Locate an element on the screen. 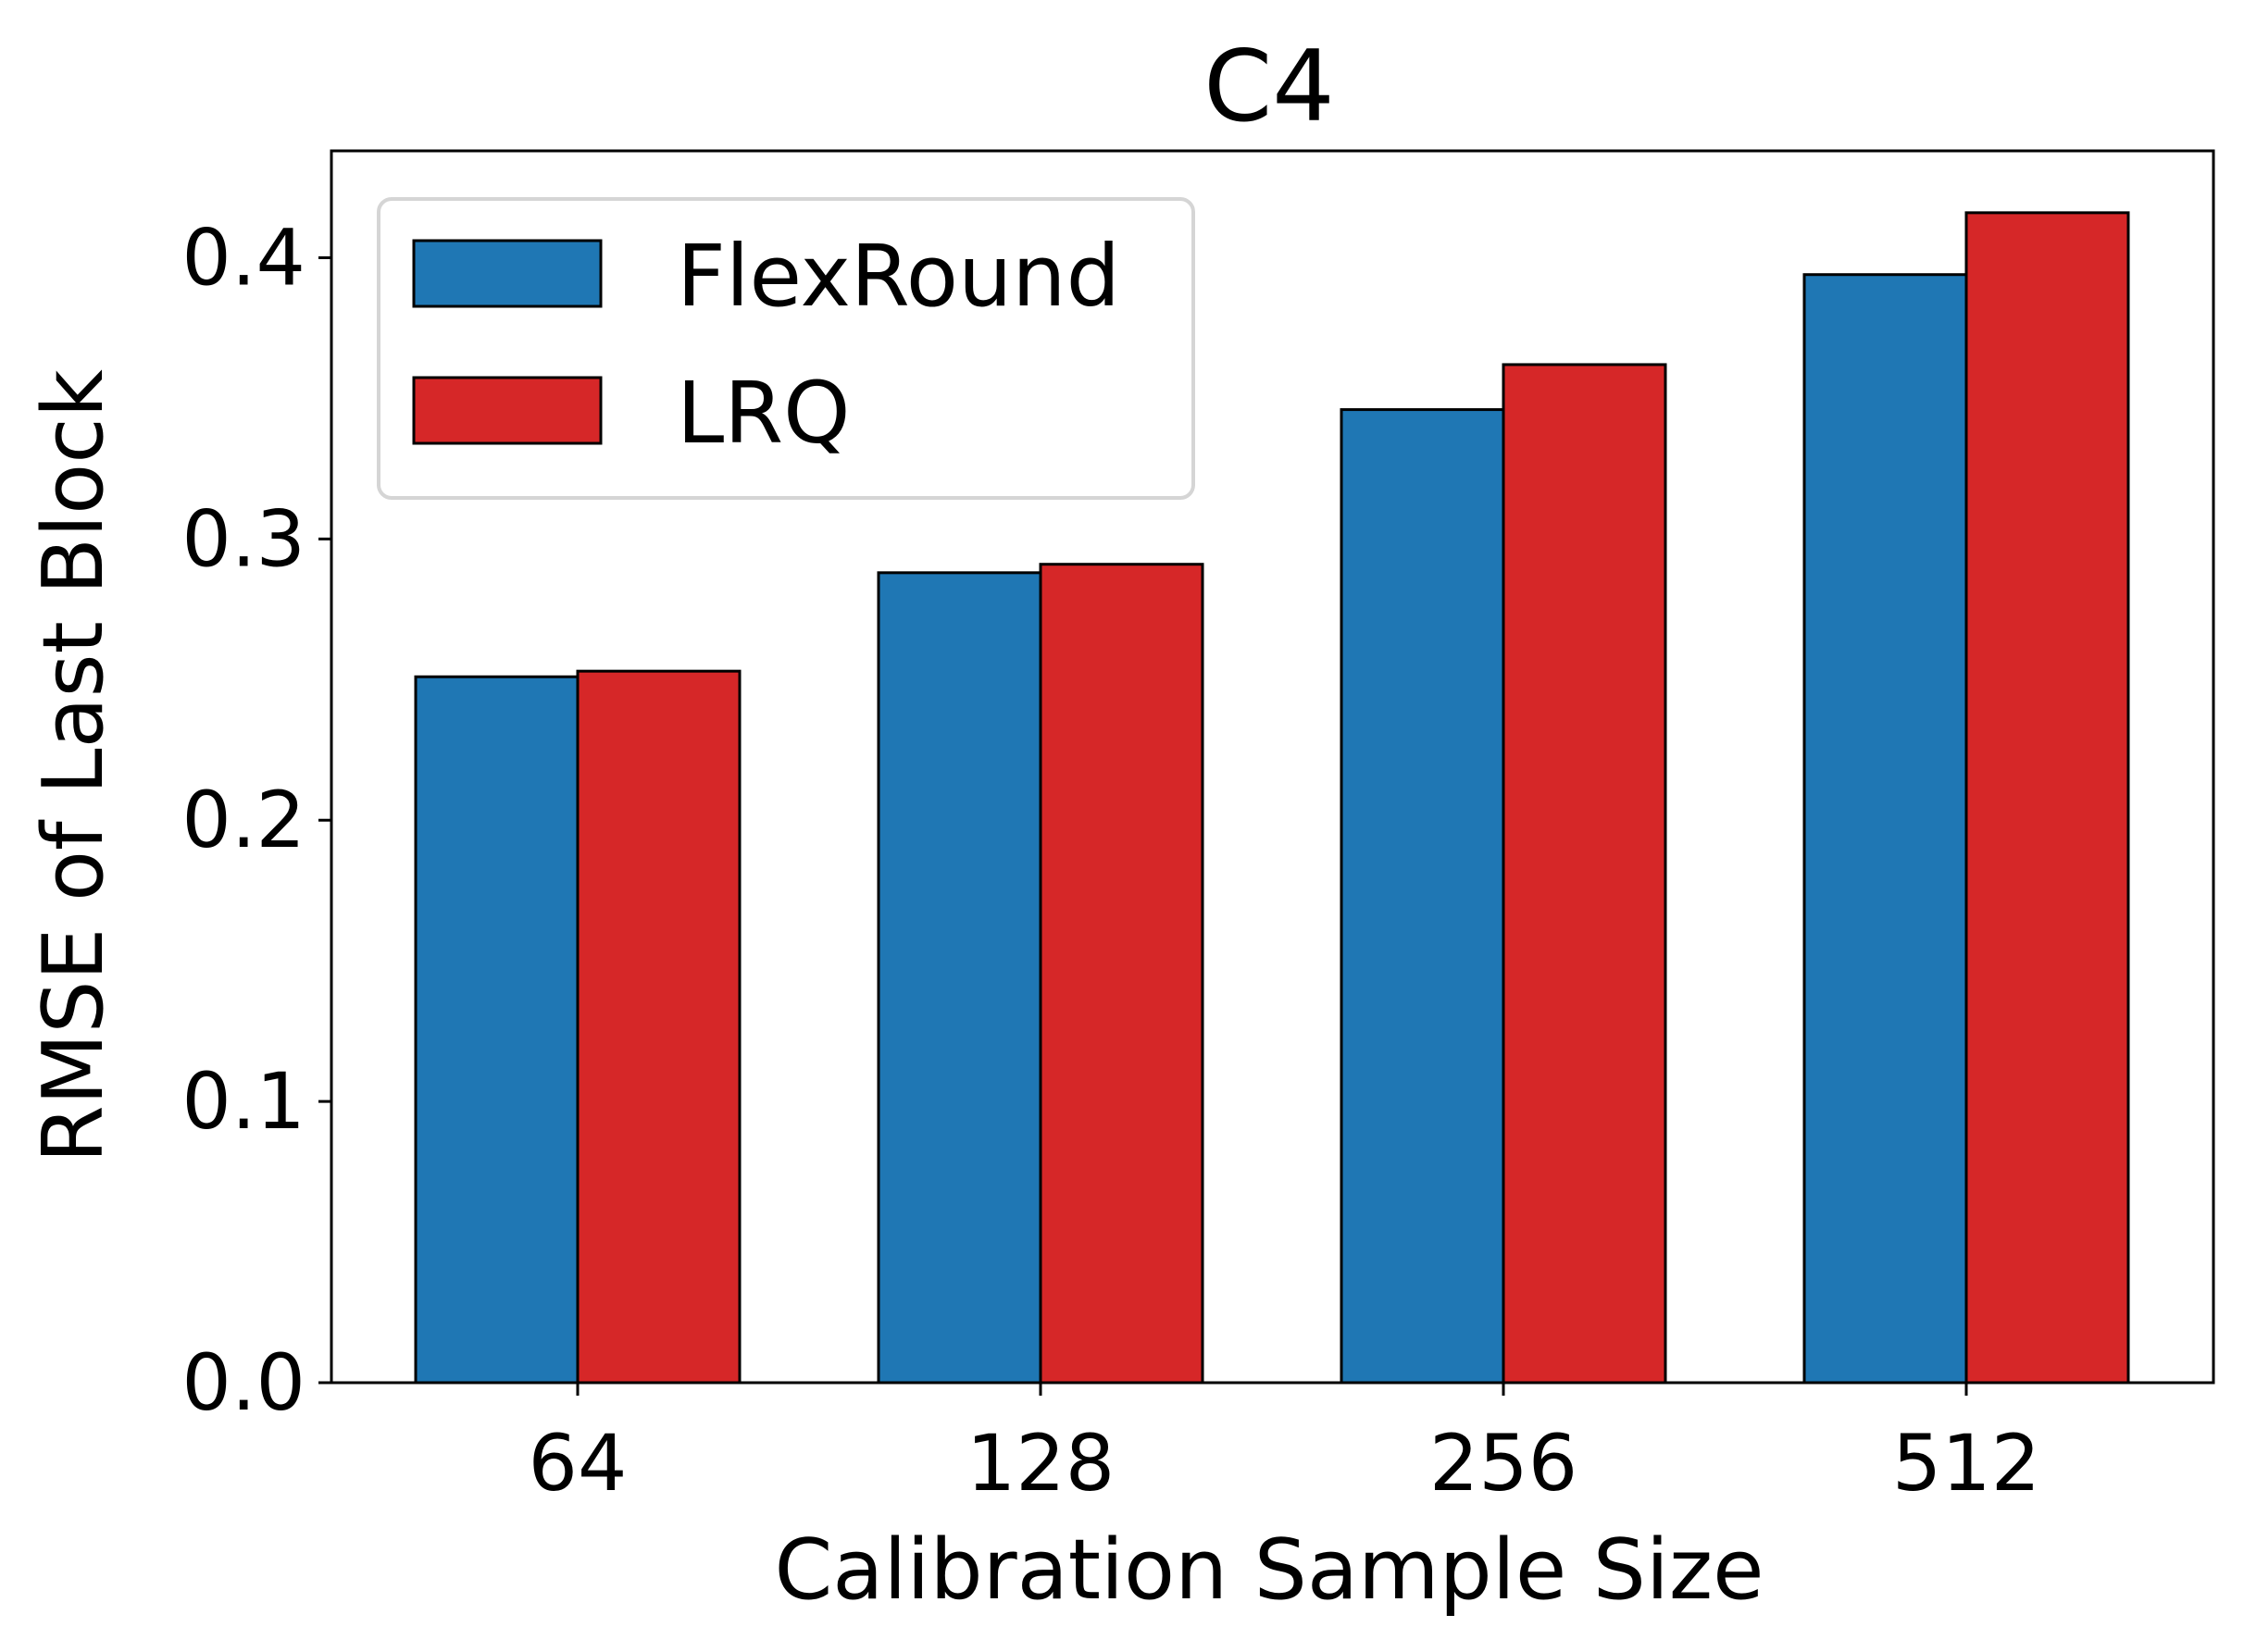  legend: FlexRound LRQ is located at coordinates (786, 349).